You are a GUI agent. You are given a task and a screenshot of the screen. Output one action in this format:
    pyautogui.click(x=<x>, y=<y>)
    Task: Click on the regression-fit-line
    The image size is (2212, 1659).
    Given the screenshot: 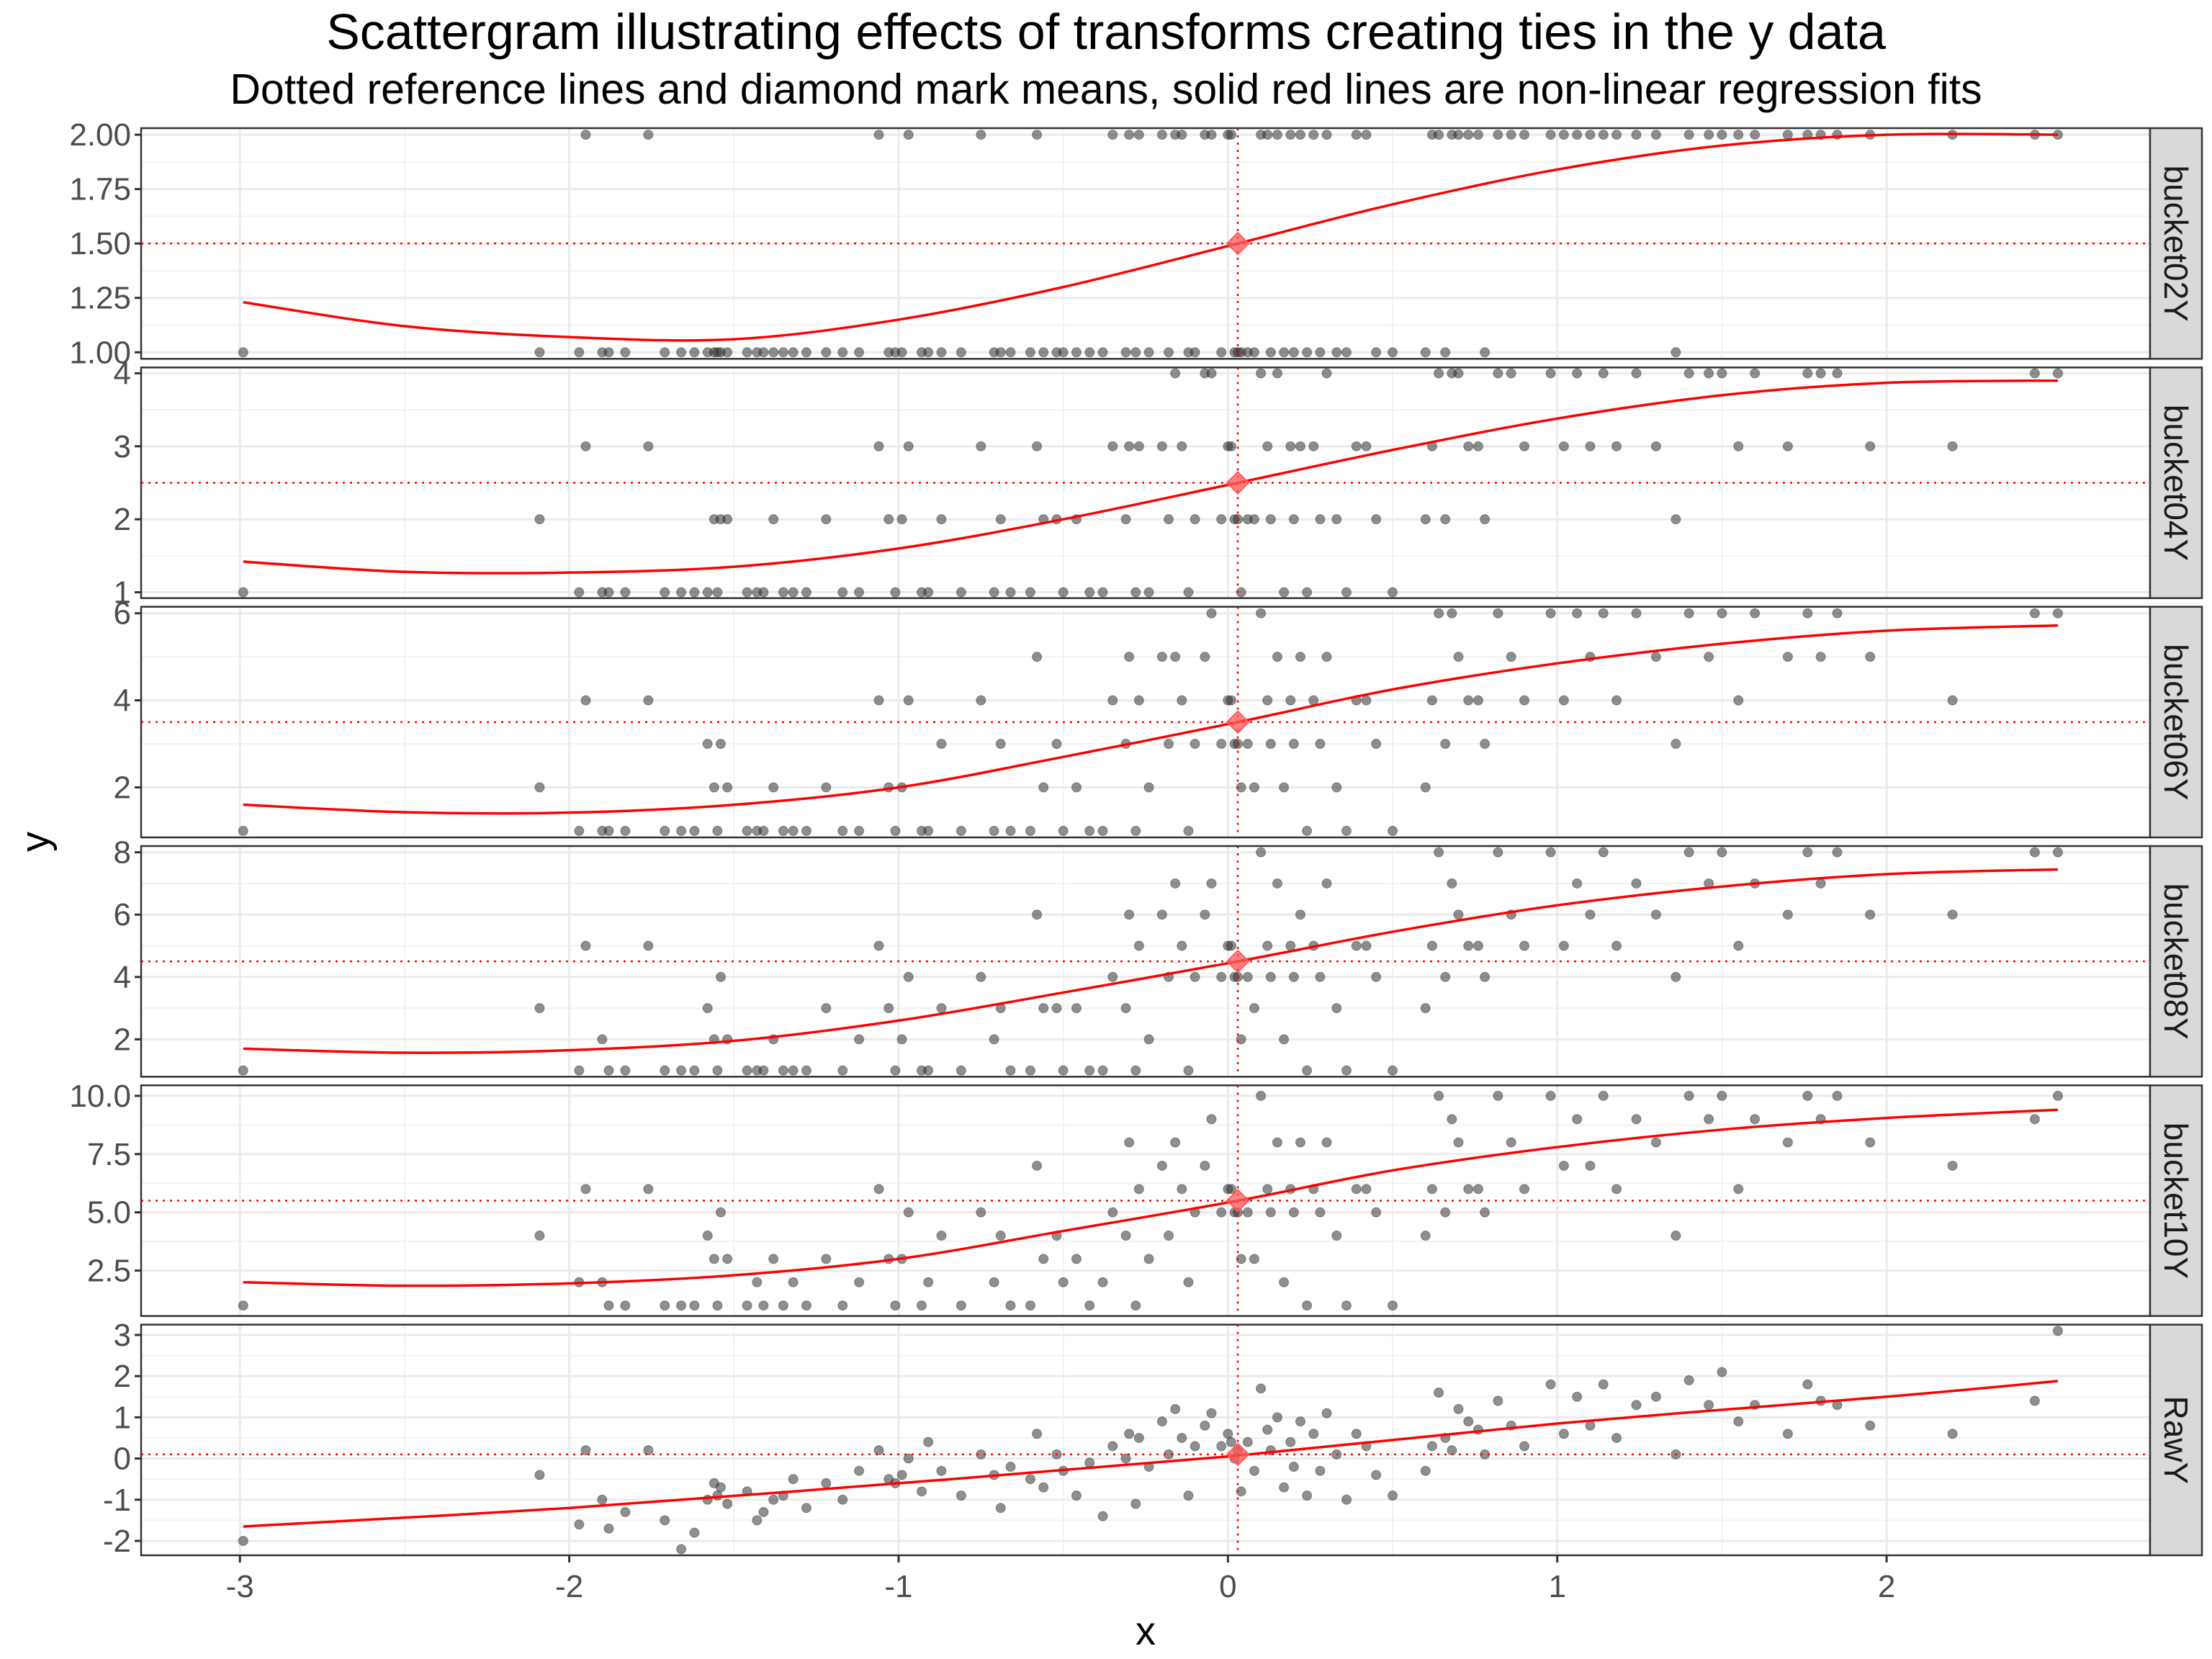 What is the action you would take?
    pyautogui.click(x=1150, y=720)
    